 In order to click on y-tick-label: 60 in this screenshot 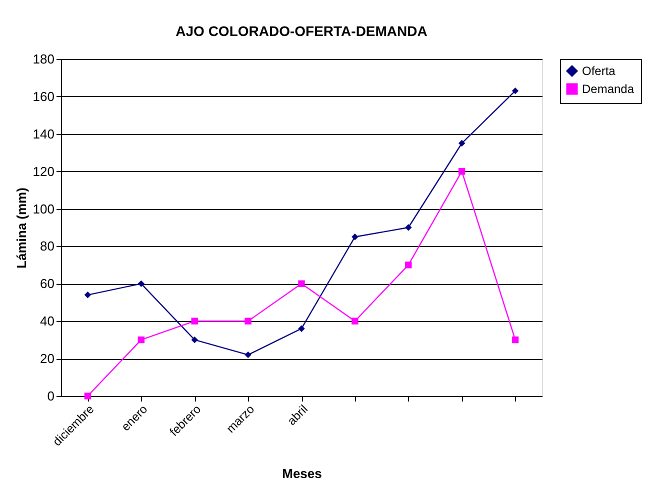, I will do `click(47, 284)`.